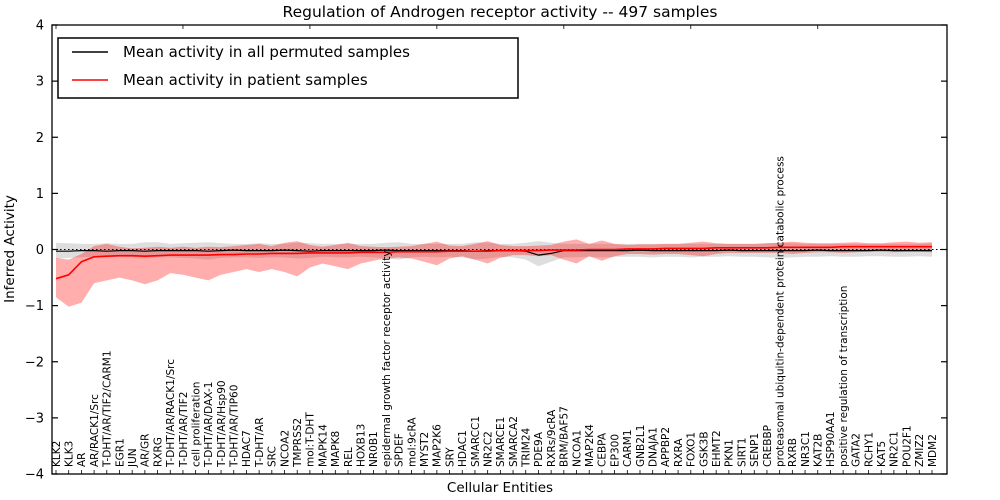 The height and width of the screenshot is (500, 1000). Describe the element at coordinates (641, 446) in the screenshot. I see `x-tick-label: GNB2L1` at that location.